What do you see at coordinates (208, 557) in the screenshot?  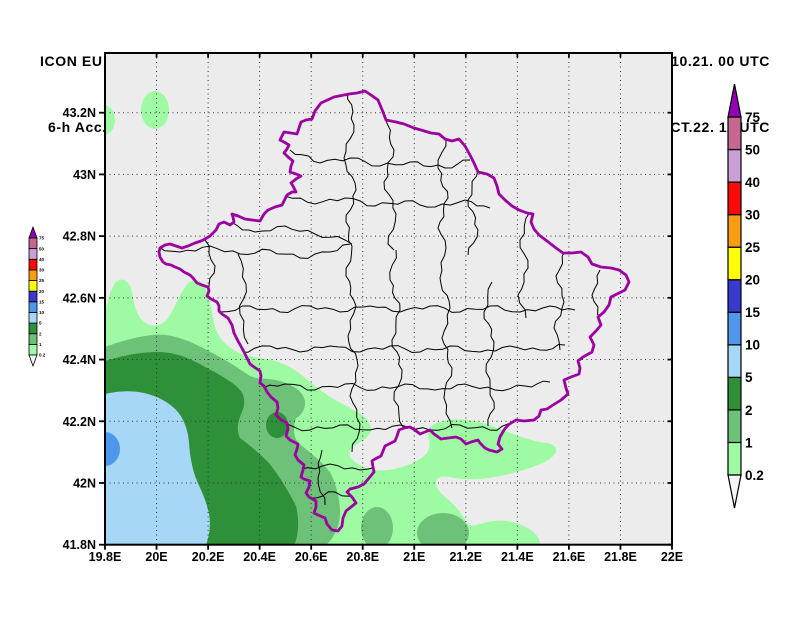 I see `x-tick-label: 20.2E` at bounding box center [208, 557].